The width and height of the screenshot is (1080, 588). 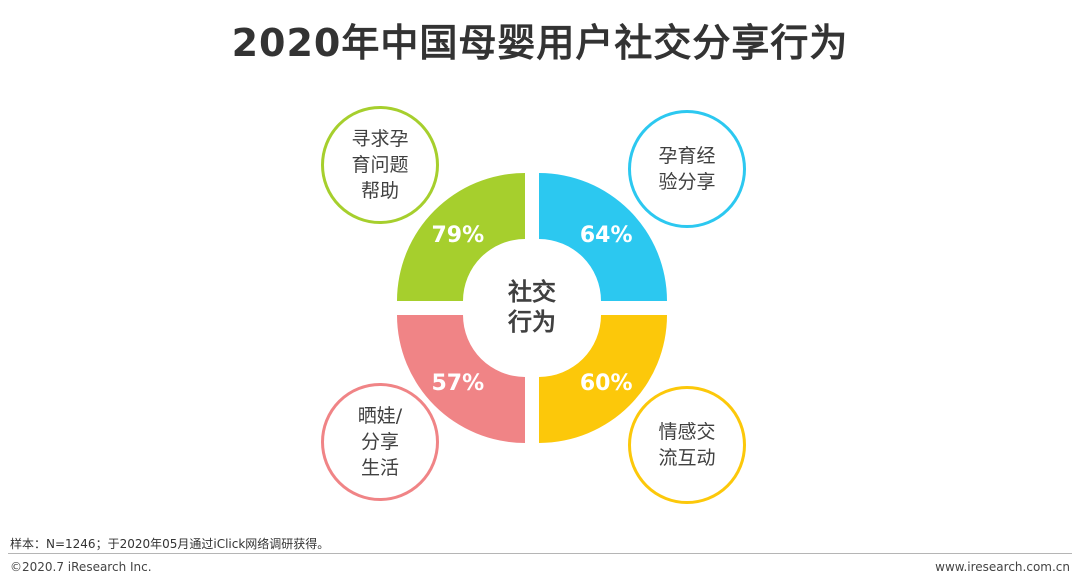 I want to click on bubble-label-emotional-interaction: 情感交 流互动, so click(x=687, y=445).